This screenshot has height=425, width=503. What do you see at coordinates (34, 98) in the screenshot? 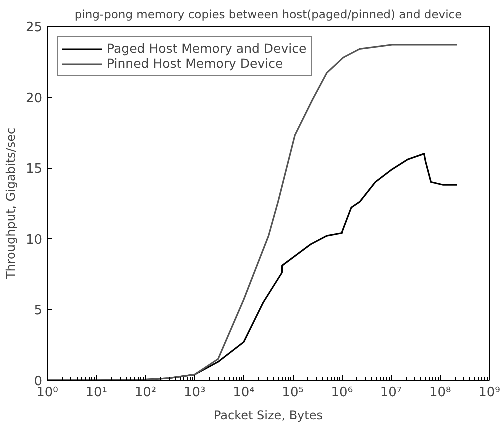
I see `y-tick-label: 20` at bounding box center [34, 98].